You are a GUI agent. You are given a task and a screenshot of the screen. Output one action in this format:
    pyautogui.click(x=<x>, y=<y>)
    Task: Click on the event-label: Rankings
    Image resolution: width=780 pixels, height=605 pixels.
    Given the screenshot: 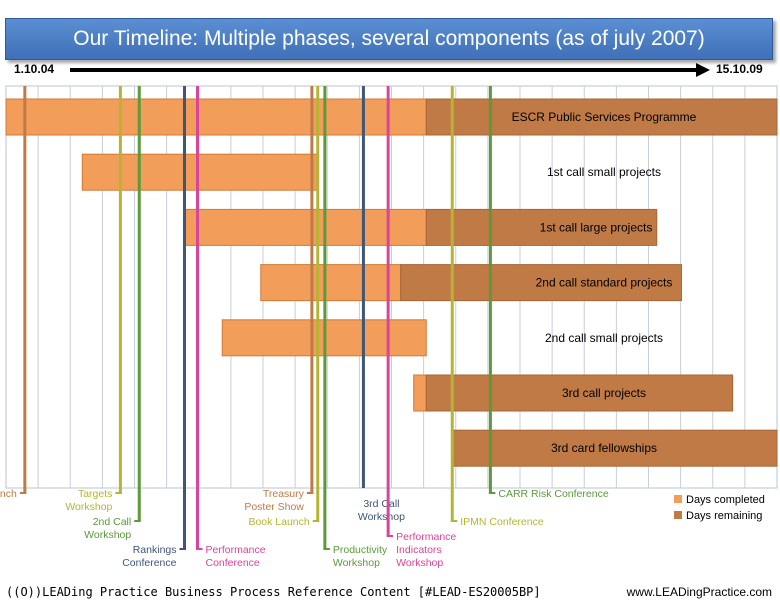 What is the action you would take?
    pyautogui.click(x=155, y=550)
    